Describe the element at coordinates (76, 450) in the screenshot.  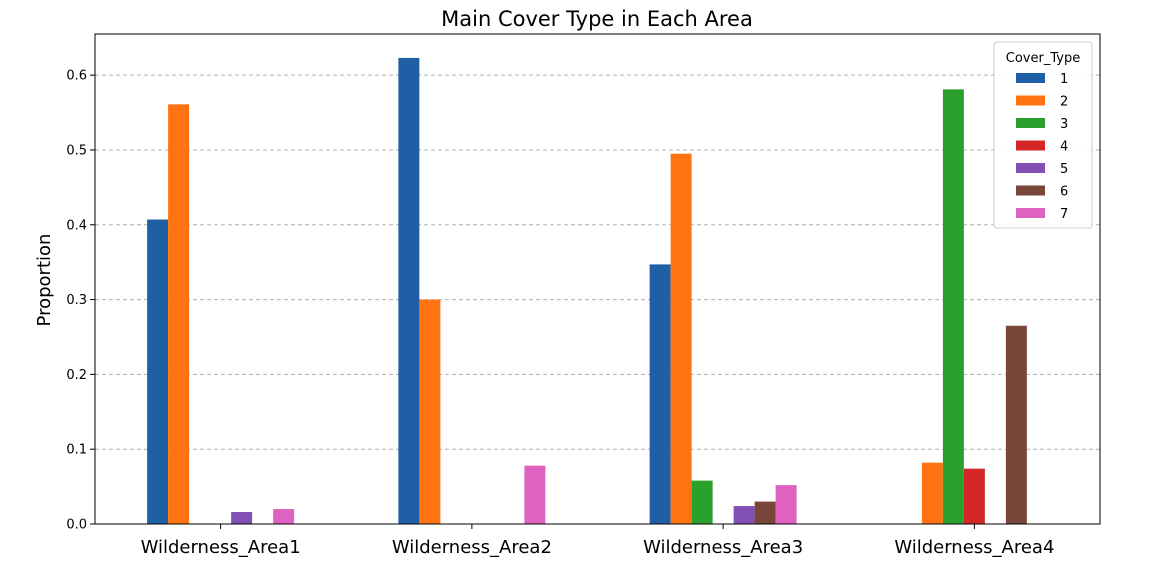
I see `y-tick-label: 0.1` at that location.